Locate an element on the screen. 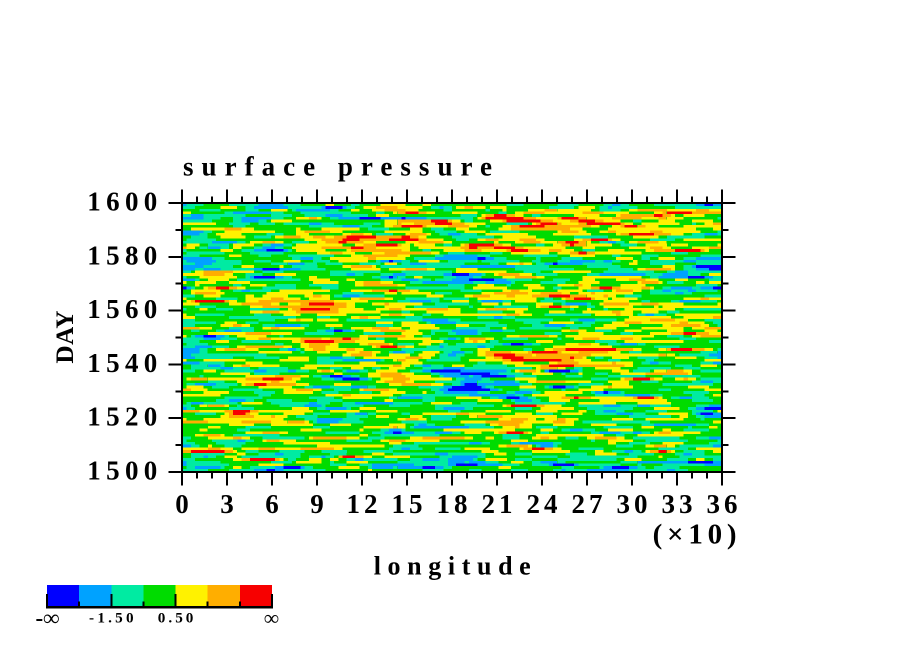 This screenshot has height=654, width=904. svg-text: 1560 is located at coordinates (122, 309).